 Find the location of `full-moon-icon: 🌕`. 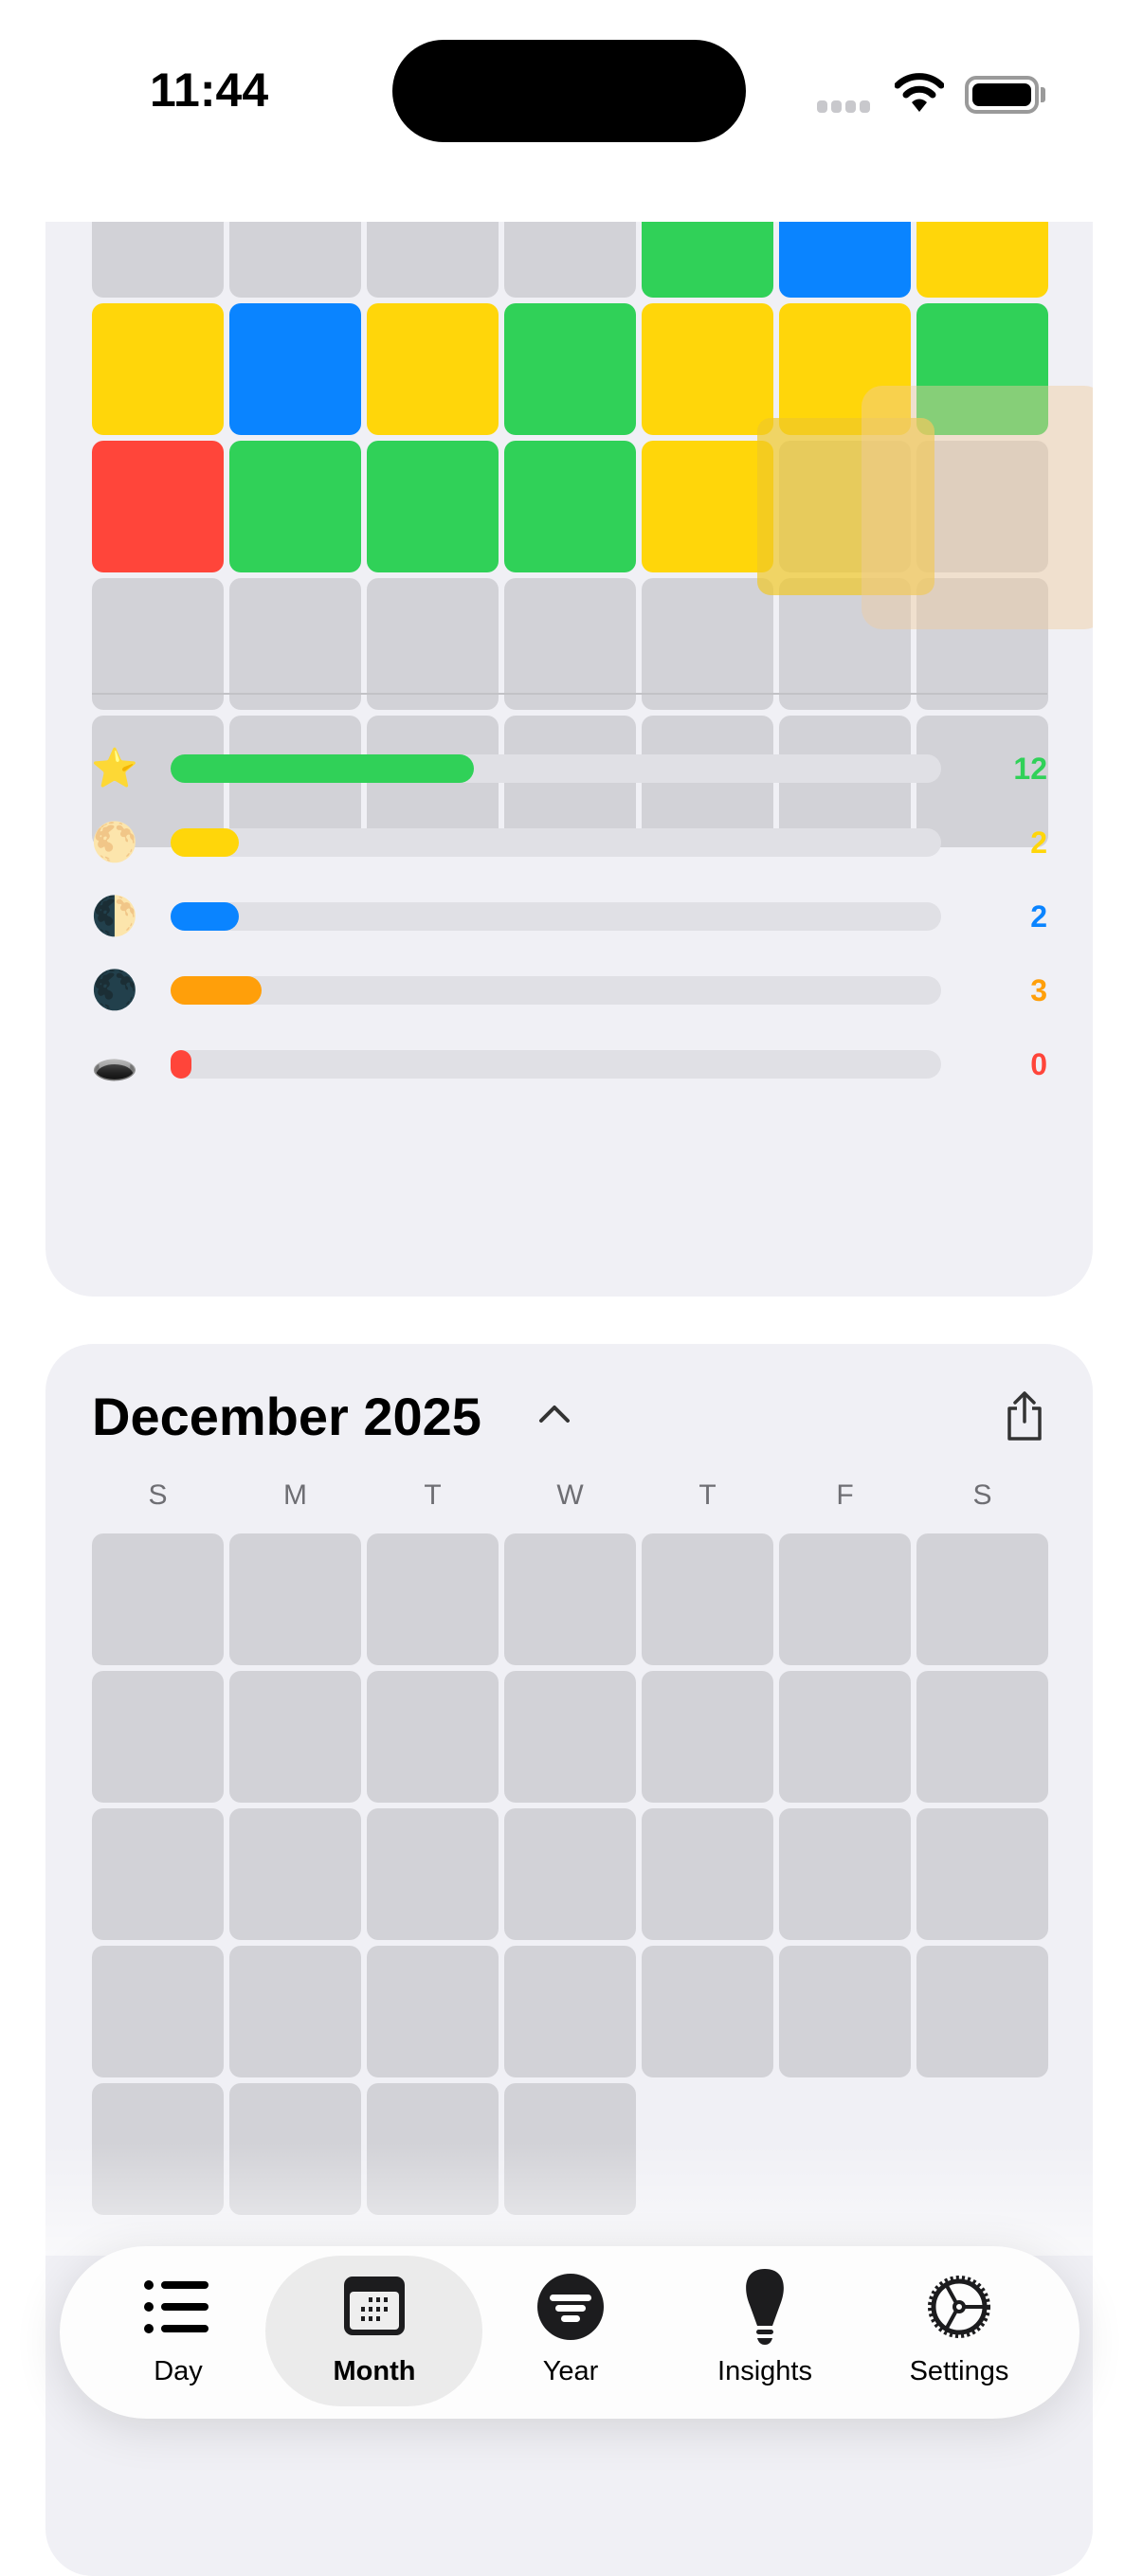

full-moon-icon: 🌕 is located at coordinates (114, 842).